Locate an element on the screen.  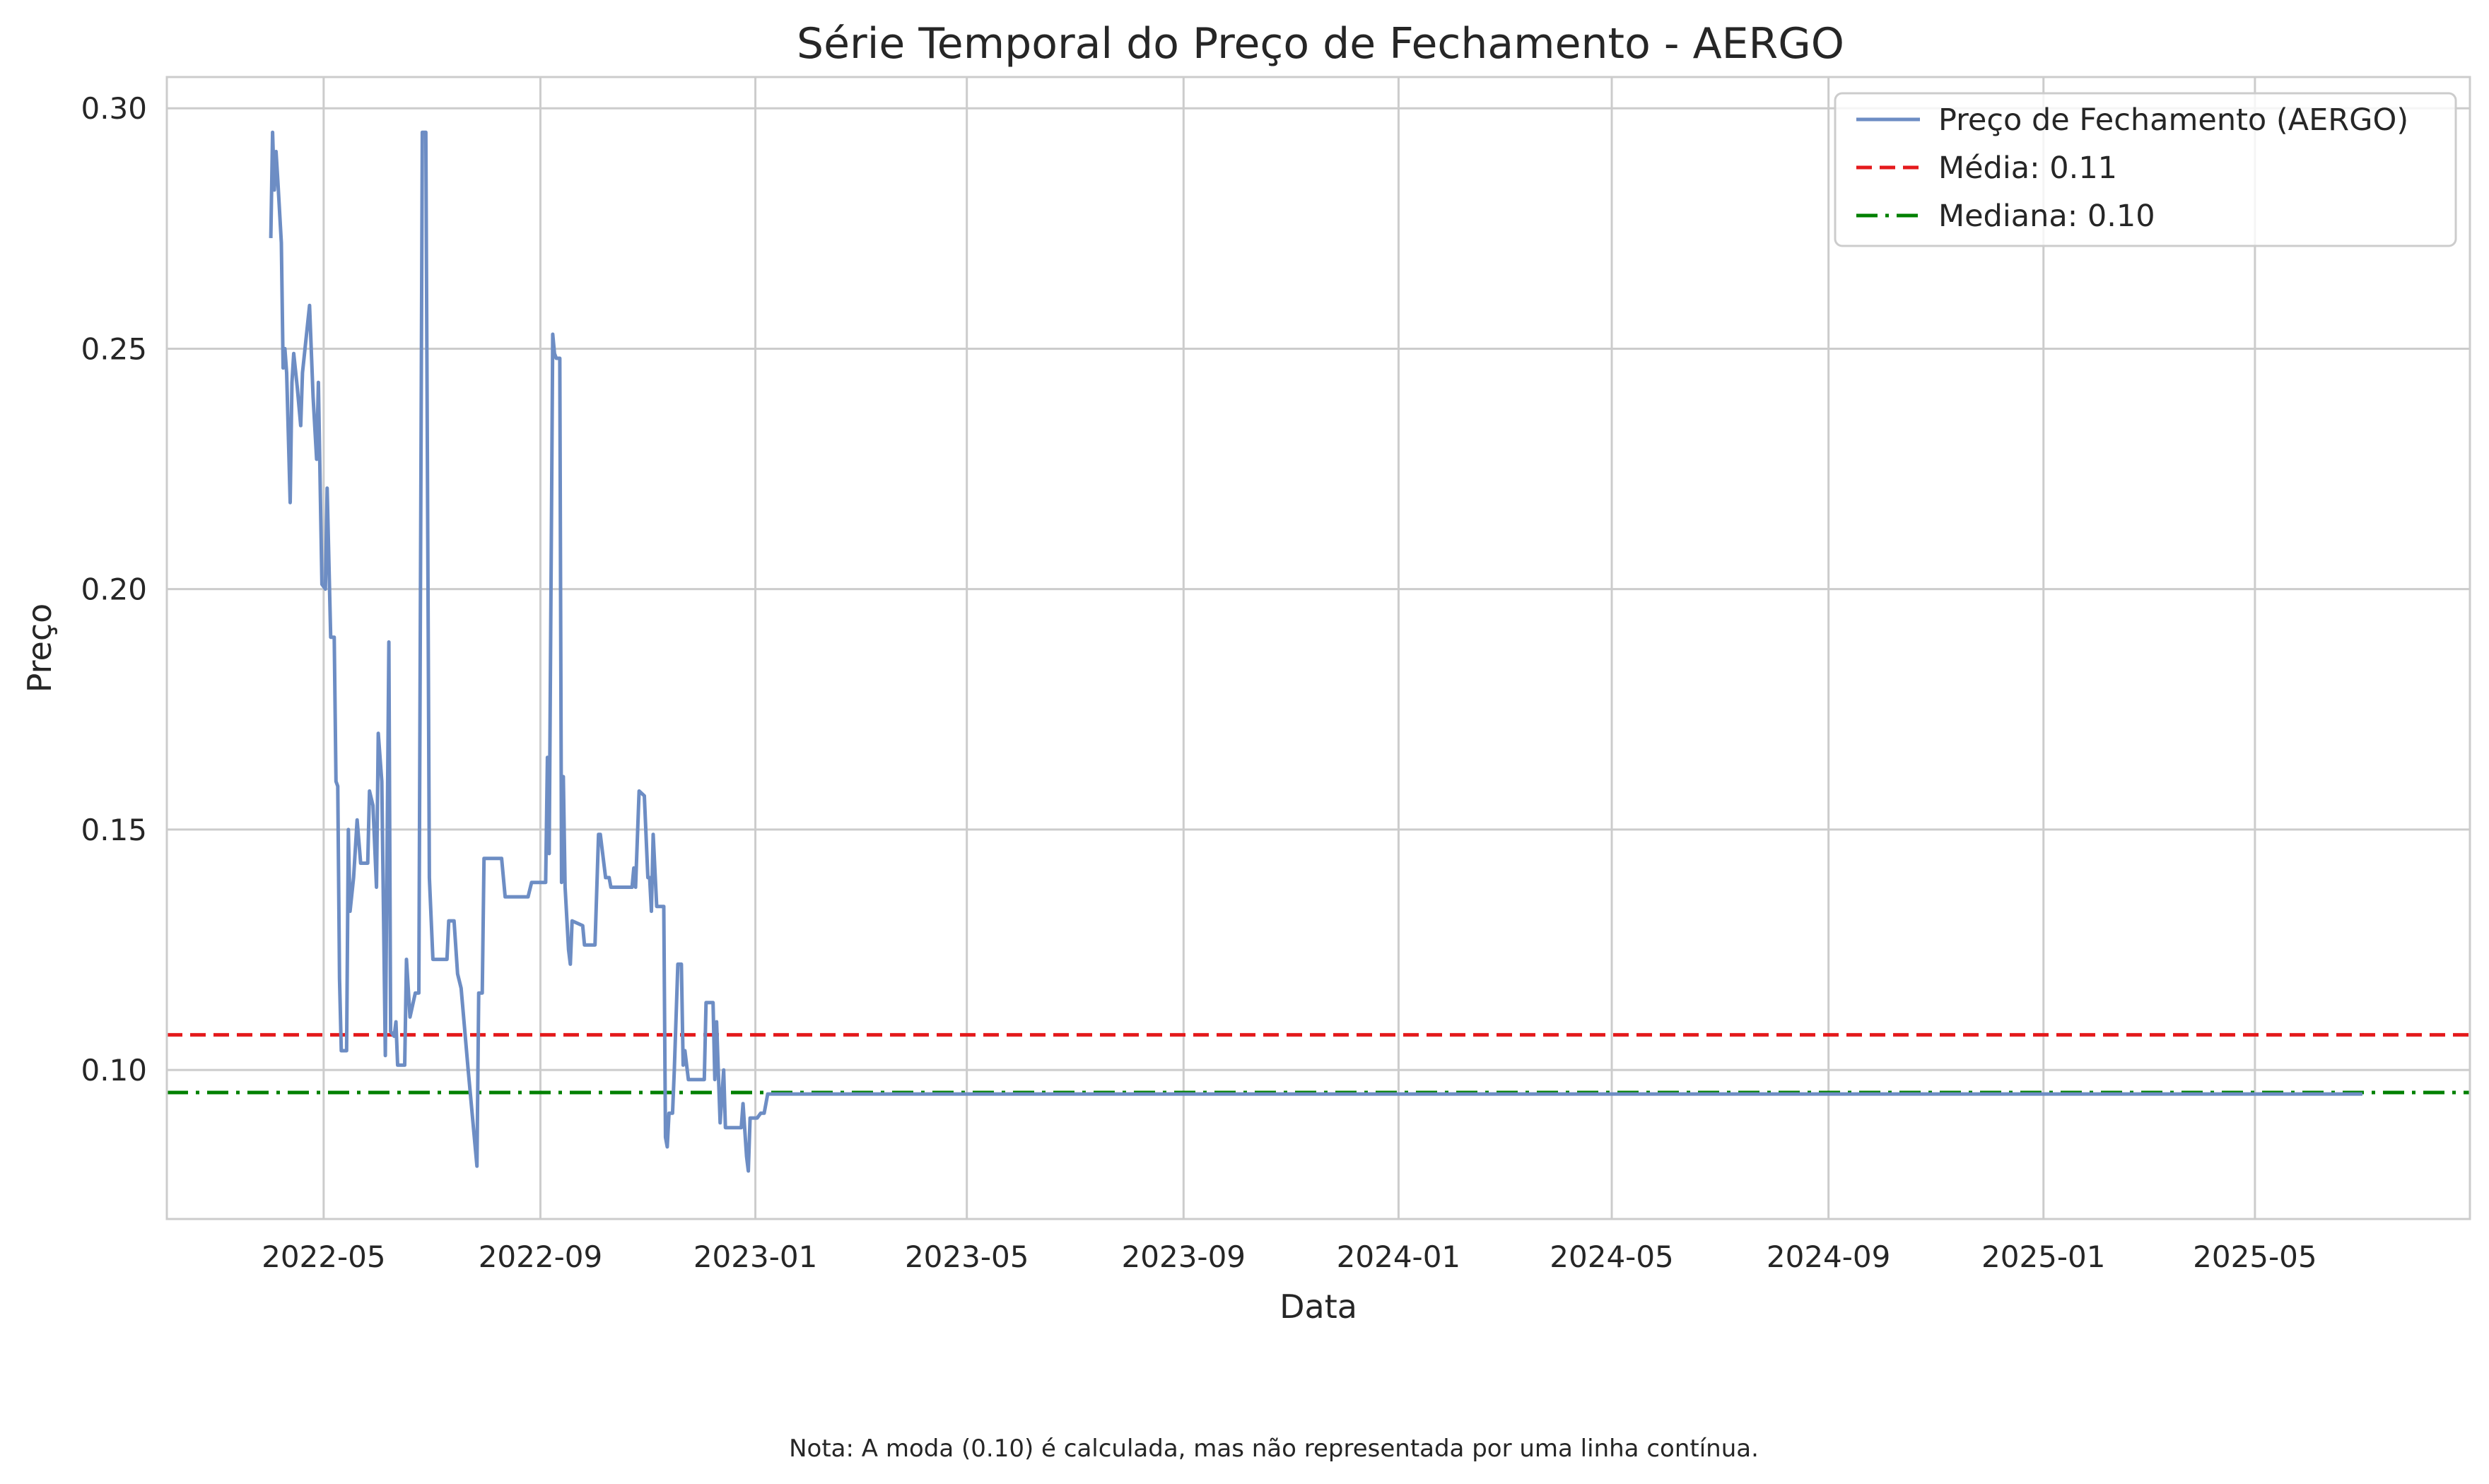
legend-label-mean: Média: 0.11 is located at coordinates (2027, 168).